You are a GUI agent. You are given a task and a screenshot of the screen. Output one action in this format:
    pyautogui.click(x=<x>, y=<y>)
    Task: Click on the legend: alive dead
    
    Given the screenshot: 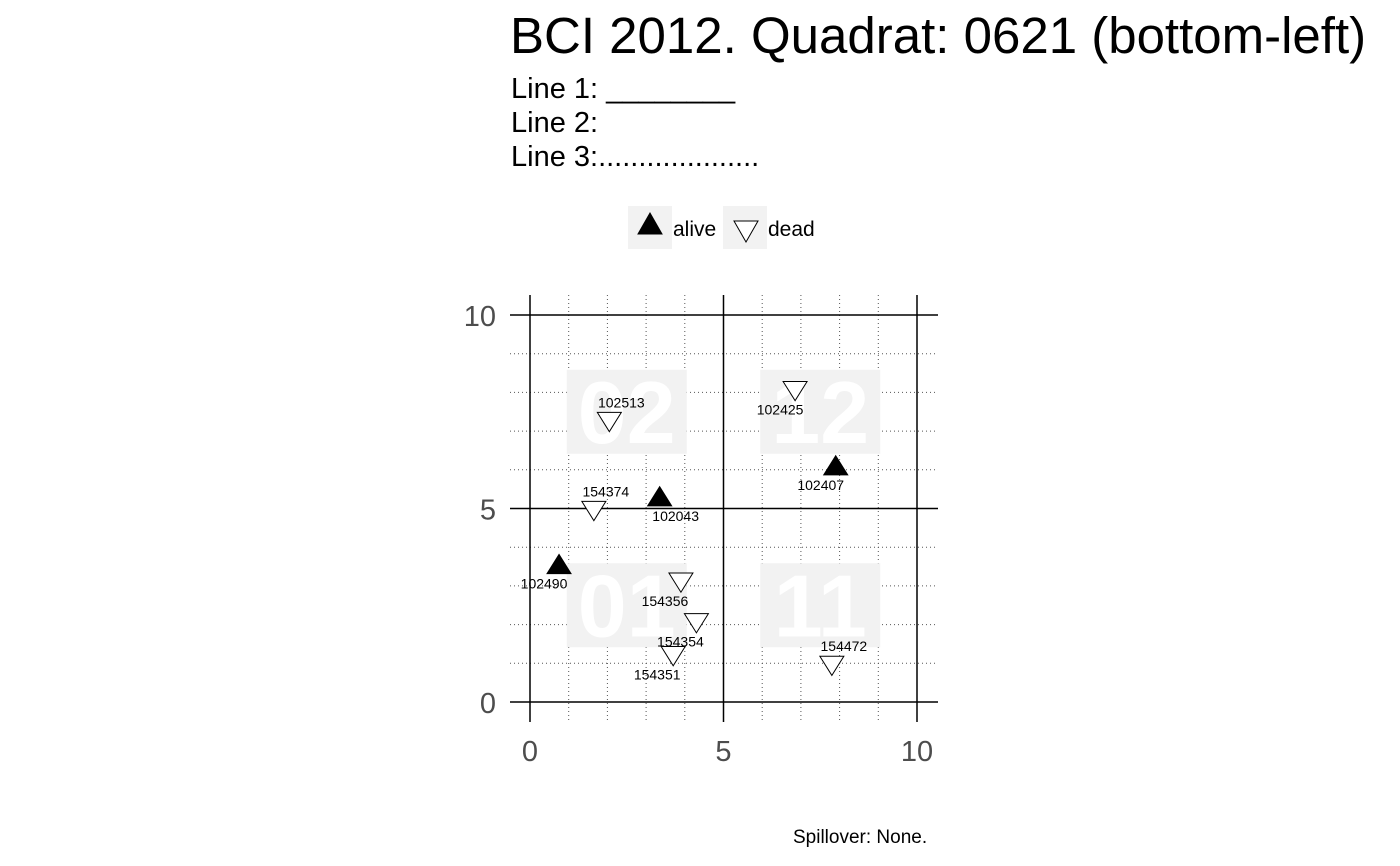 What is the action you would take?
    pyautogui.click(x=721, y=227)
    